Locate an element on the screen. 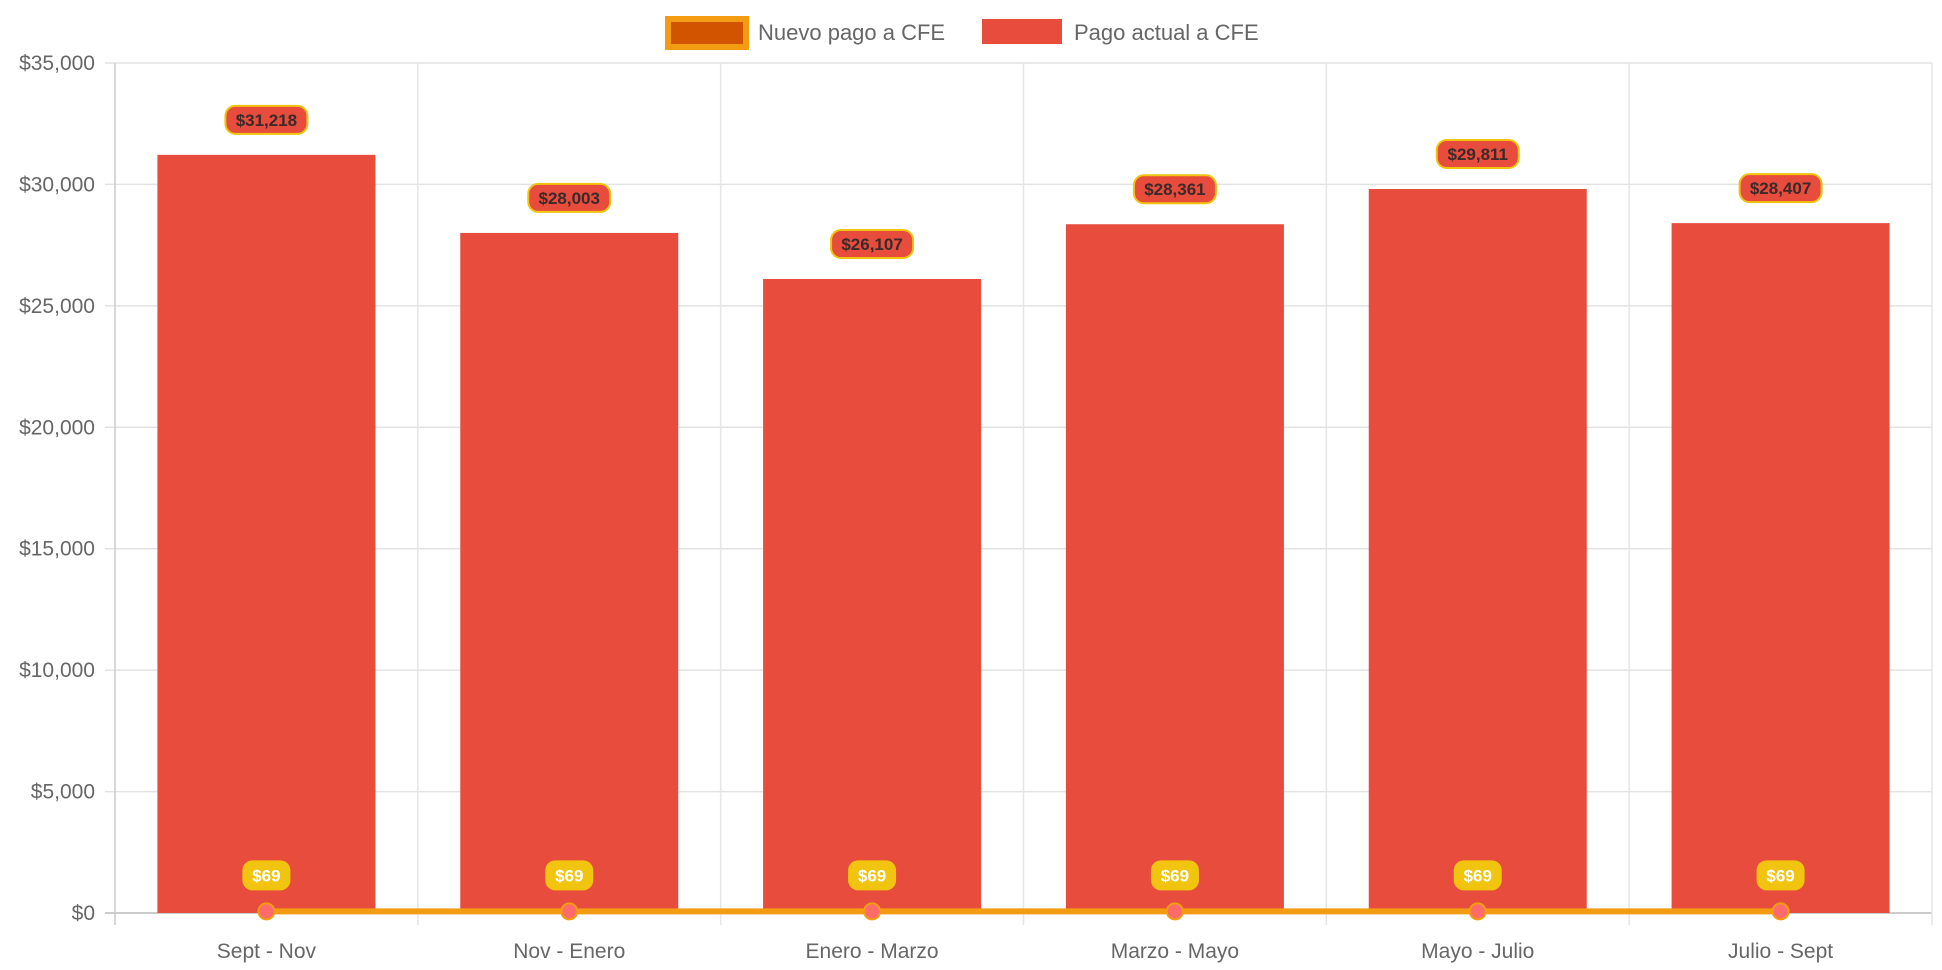 The height and width of the screenshot is (970, 1942). bar-value-label: $28,003 is located at coordinates (569, 198).